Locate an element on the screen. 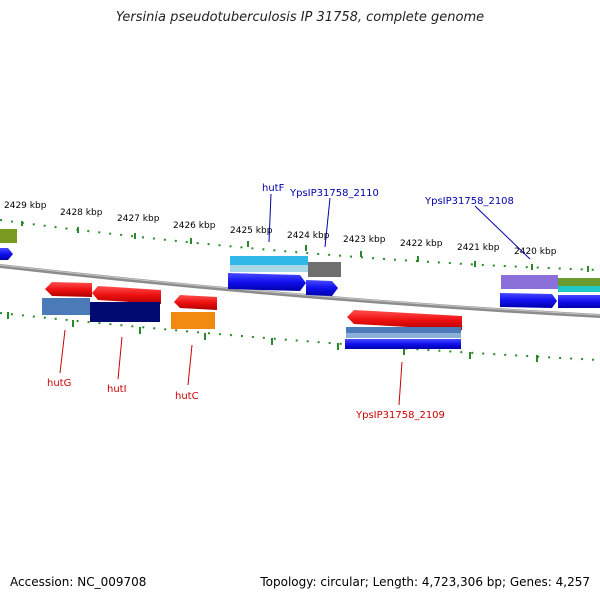  reverse-gene-labels: hutG hutI hutC YpsIP31758_2109 is located at coordinates (246, 375).